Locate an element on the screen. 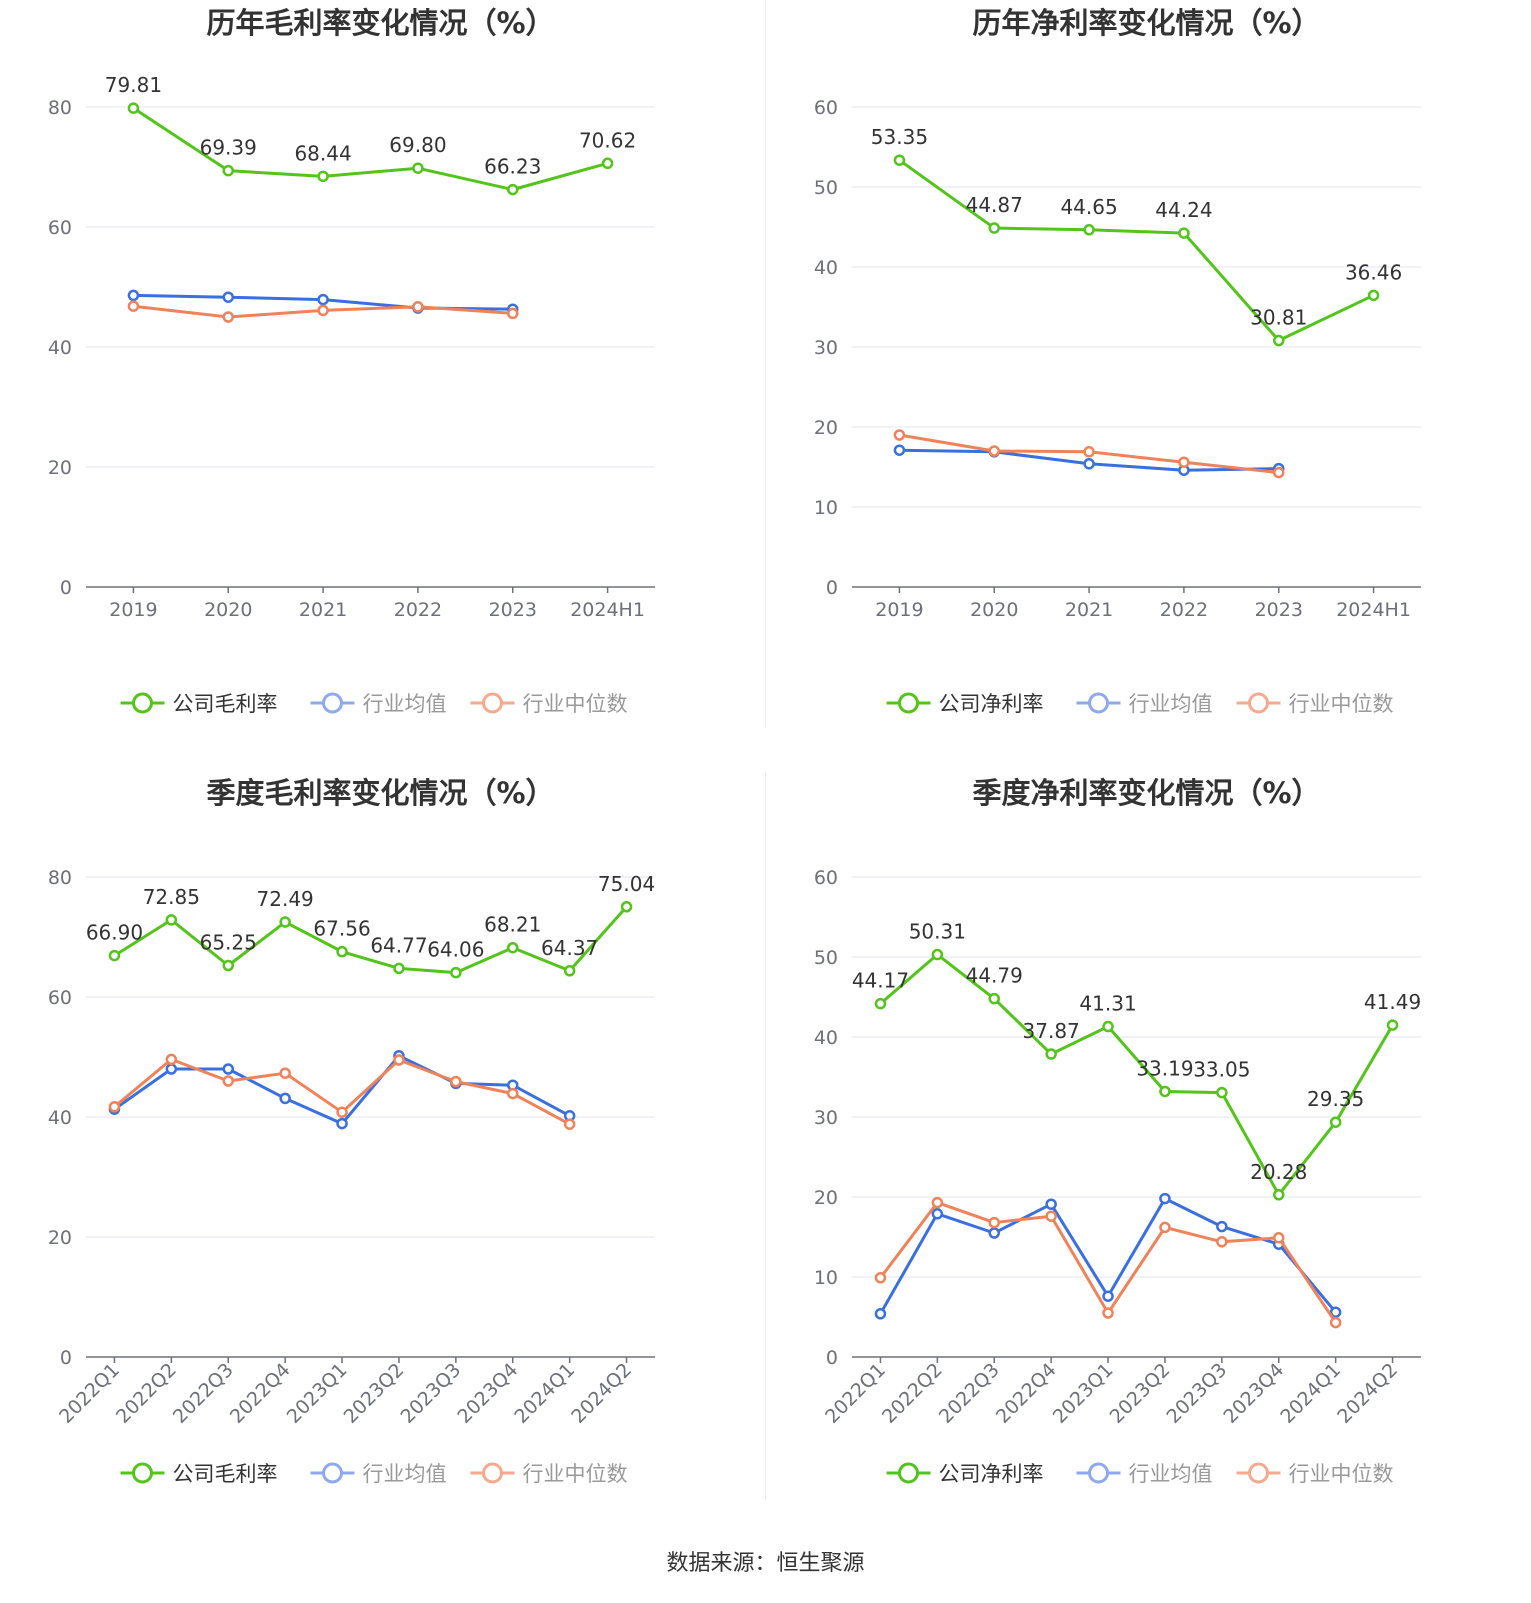  x-tick-label: 2023 is located at coordinates (1279, 610).